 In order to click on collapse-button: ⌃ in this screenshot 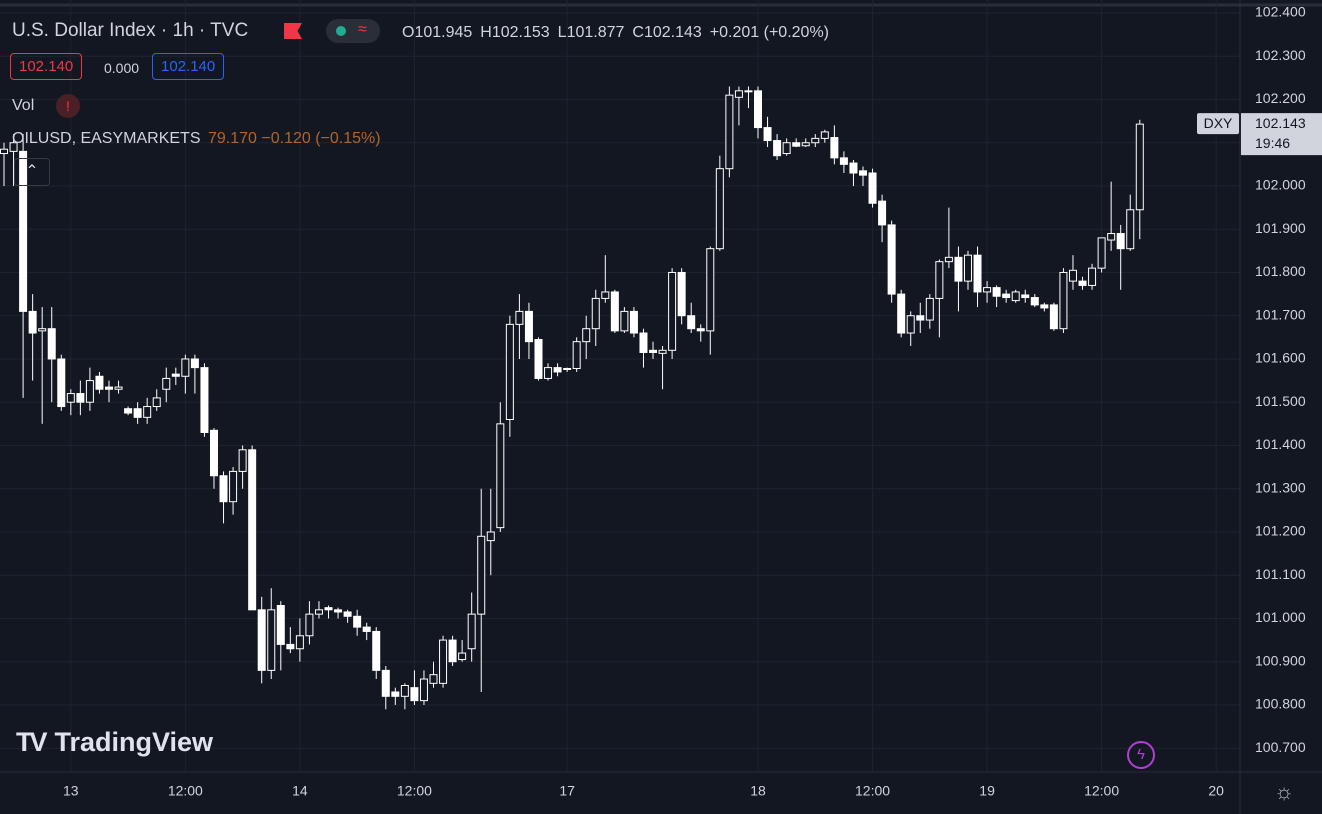, I will do `click(32, 172)`.